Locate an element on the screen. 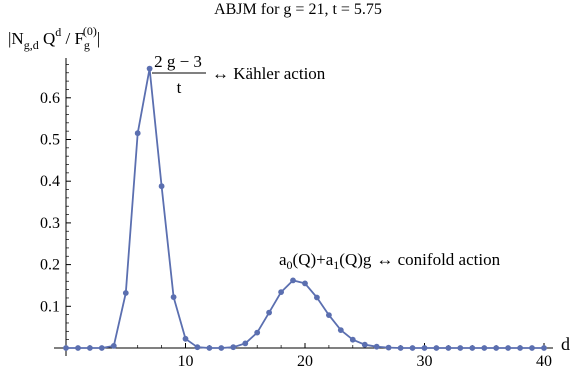 This screenshot has width=570, height=376. x-axis-label: d is located at coordinates (565, 344).